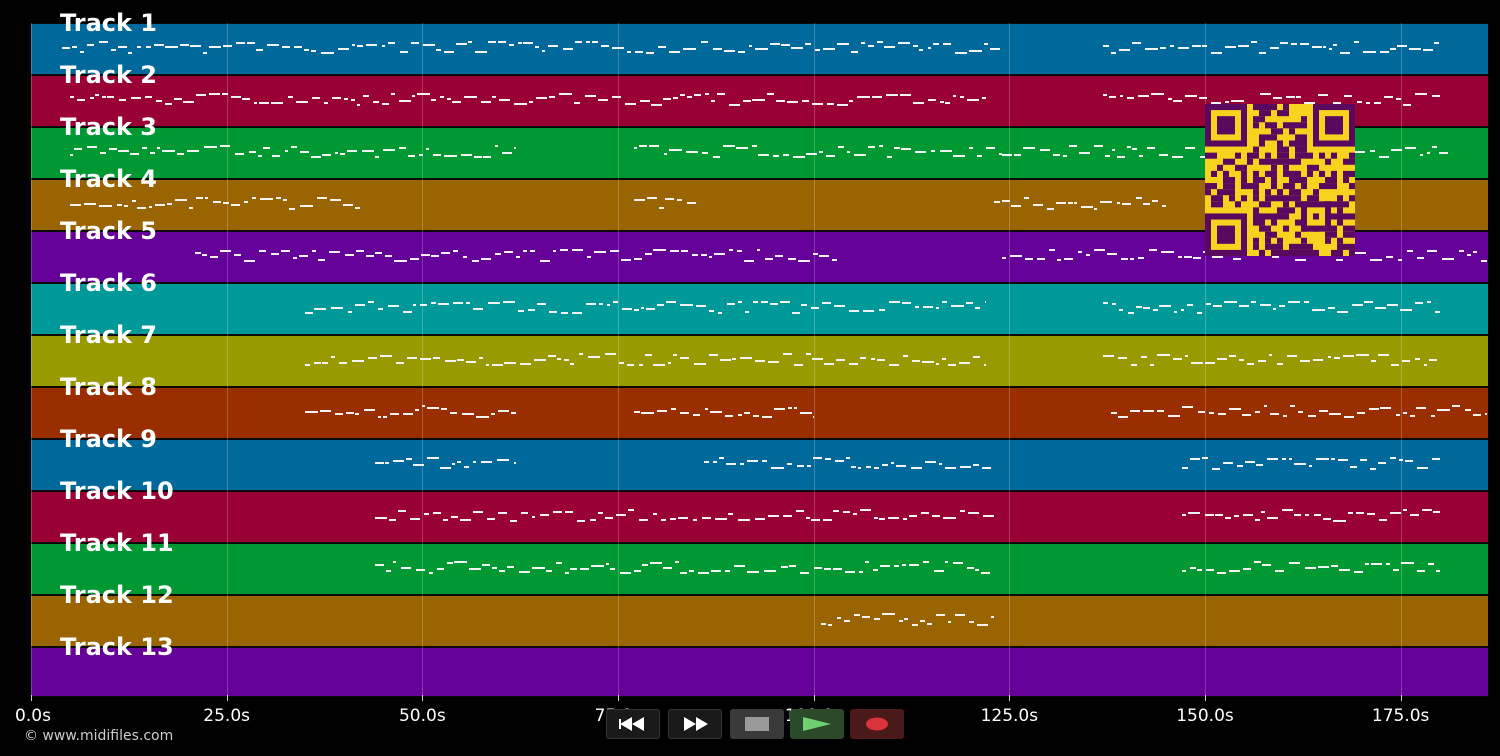 Image resolution: width=1500 pixels, height=756 pixels. Describe the element at coordinates (633, 724) in the screenshot. I see `rewind-button` at that location.